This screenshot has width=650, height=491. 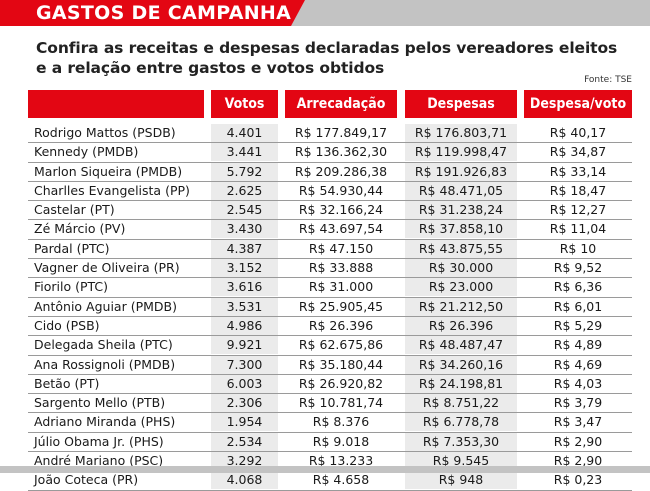 I want to click on votes-cell: 3.152, so click(x=244, y=268).